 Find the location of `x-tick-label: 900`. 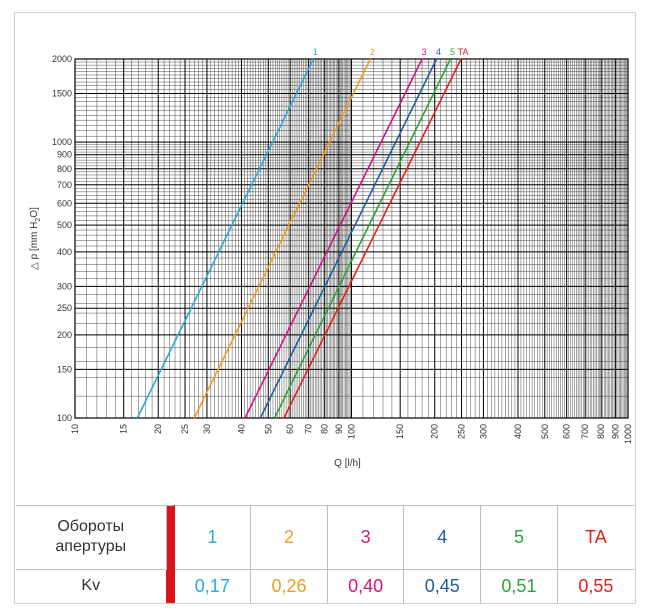

x-tick-label: 900 is located at coordinates (615, 431).